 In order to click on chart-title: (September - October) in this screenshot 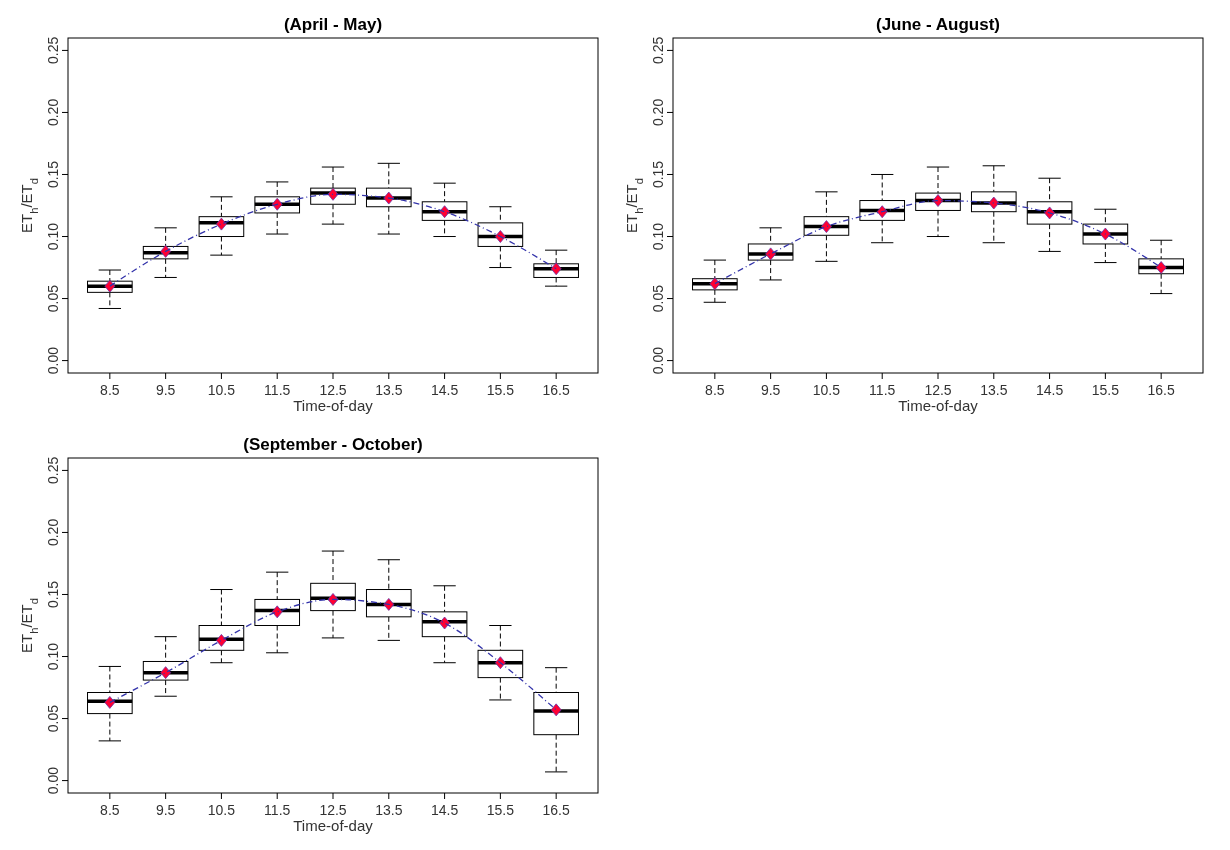, I will do `click(333, 444)`.